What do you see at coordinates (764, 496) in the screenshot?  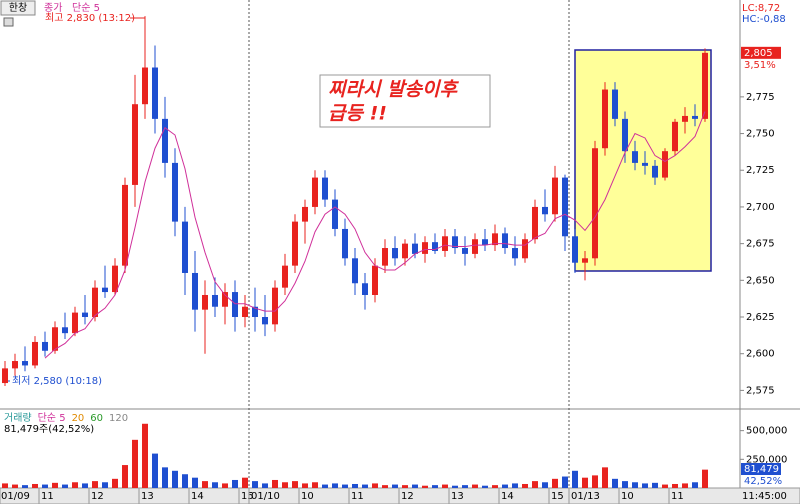 I see `time-label: 11:45:00` at bounding box center [764, 496].